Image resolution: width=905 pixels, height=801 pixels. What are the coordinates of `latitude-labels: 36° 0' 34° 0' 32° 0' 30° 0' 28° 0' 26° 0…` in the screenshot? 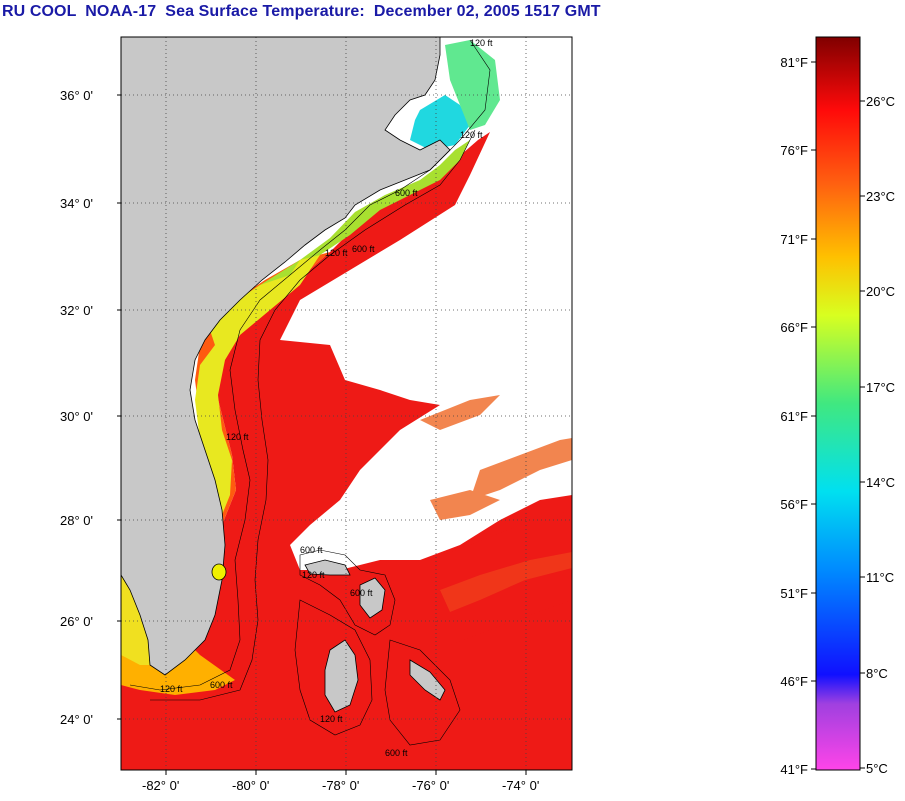 It's located at (76, 407).